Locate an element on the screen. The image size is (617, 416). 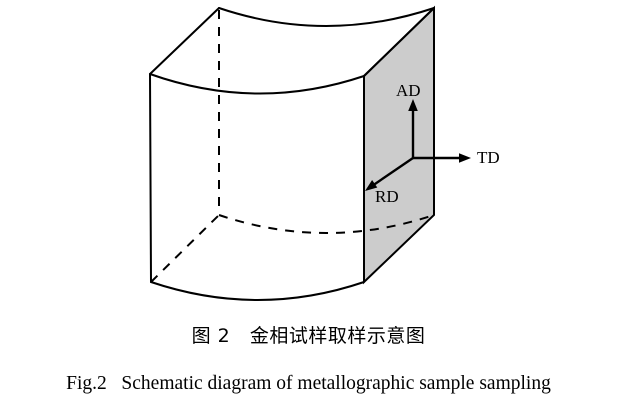
front-left-vertical-edge is located at coordinates (150, 178).